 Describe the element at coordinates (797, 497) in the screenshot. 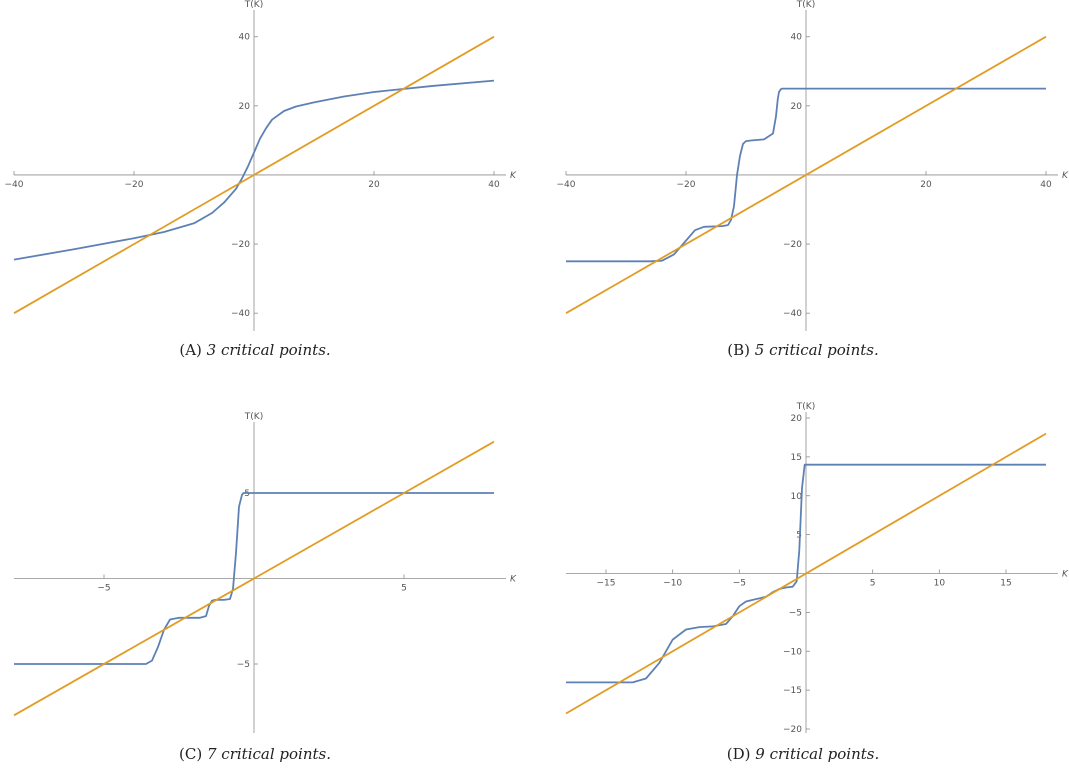

I see `y-tick-label-d: 10` at that location.